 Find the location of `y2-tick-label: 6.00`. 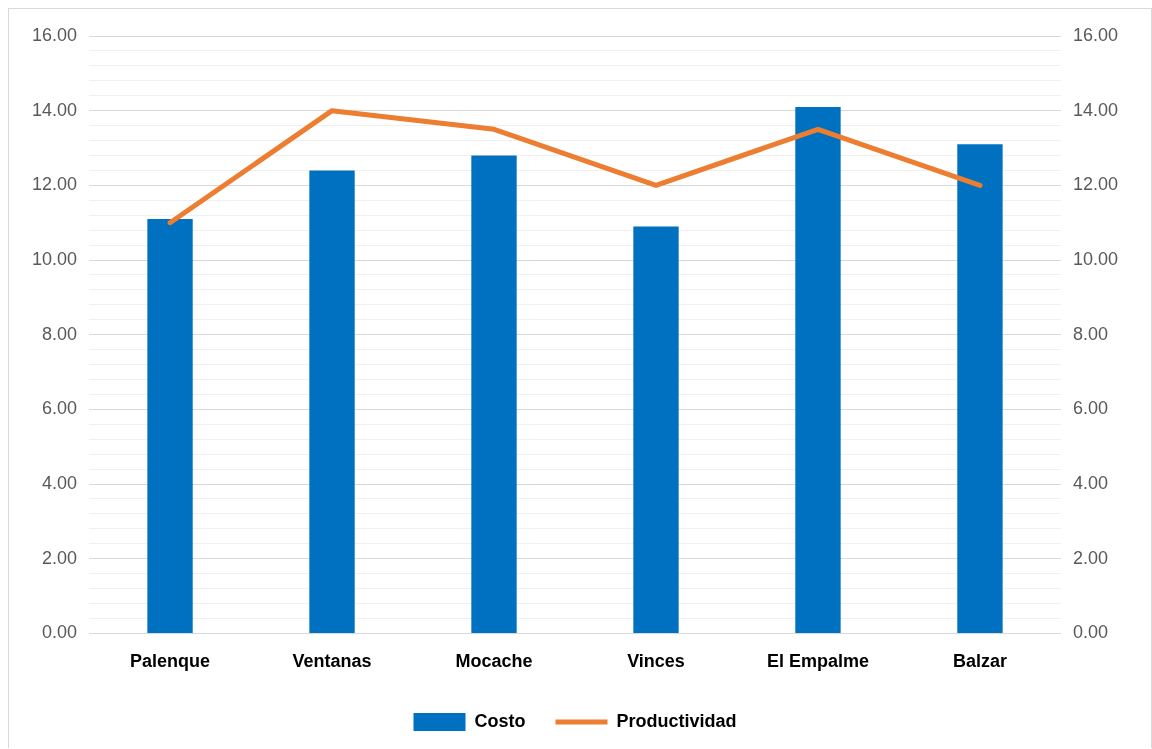

y2-tick-label: 6.00 is located at coordinates (1090, 408).